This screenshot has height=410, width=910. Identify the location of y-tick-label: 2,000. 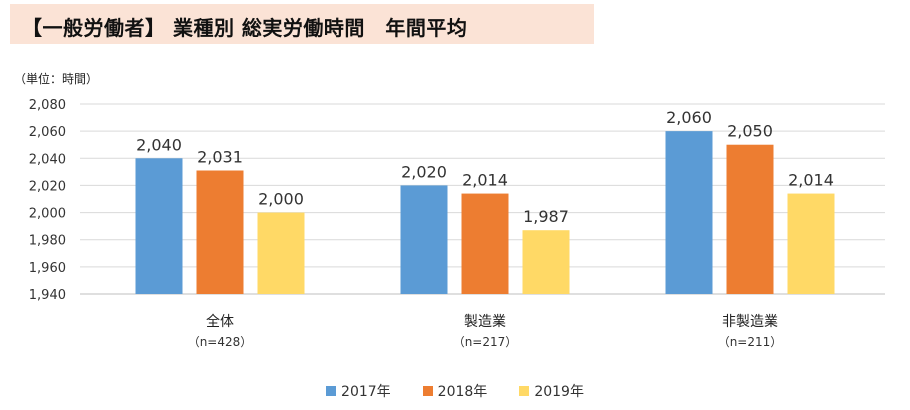
(47, 214).